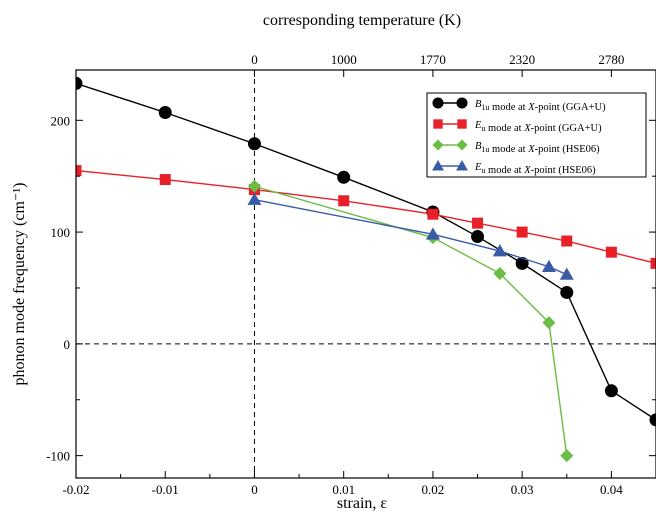  I want to click on legend-entry-3: B1u mode at X-point (HSE06), so click(516, 147).